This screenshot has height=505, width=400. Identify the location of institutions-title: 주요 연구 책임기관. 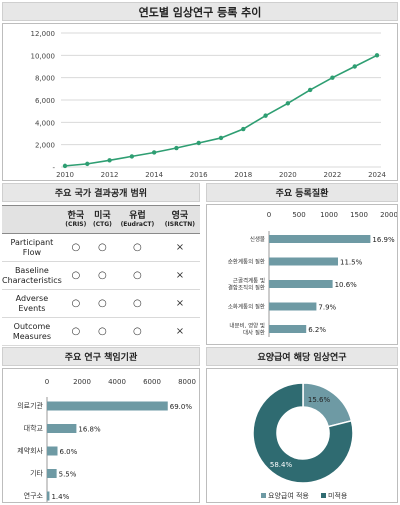
(101, 358).